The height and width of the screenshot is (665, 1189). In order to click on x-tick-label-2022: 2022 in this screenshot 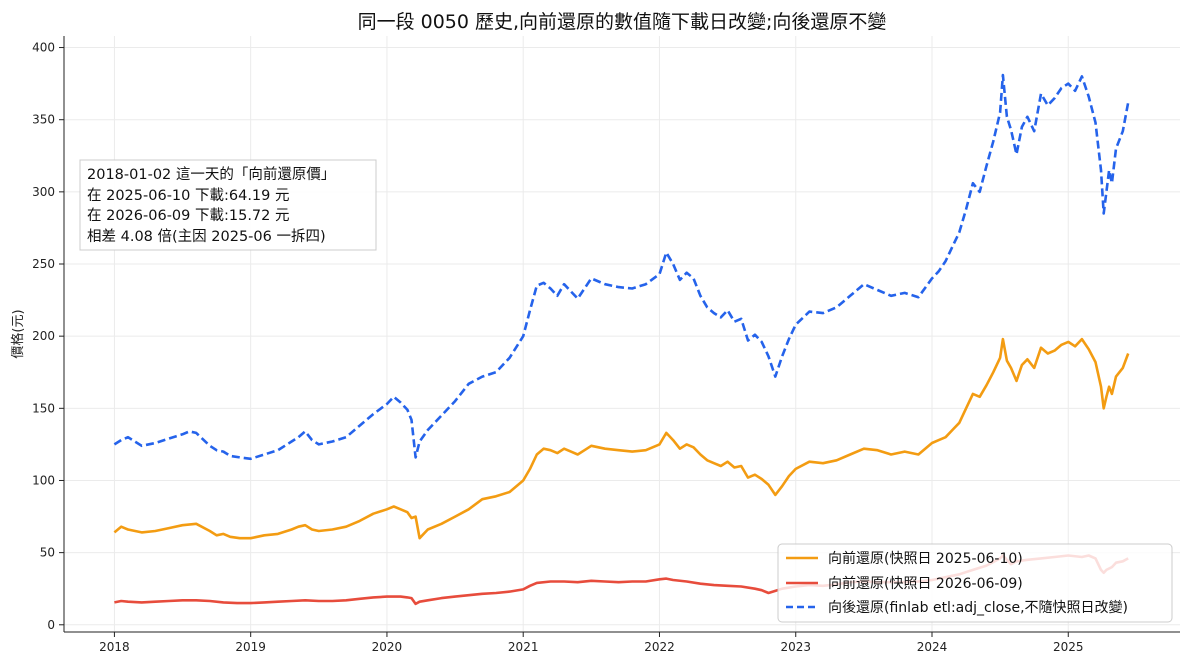, I will do `click(659, 647)`.